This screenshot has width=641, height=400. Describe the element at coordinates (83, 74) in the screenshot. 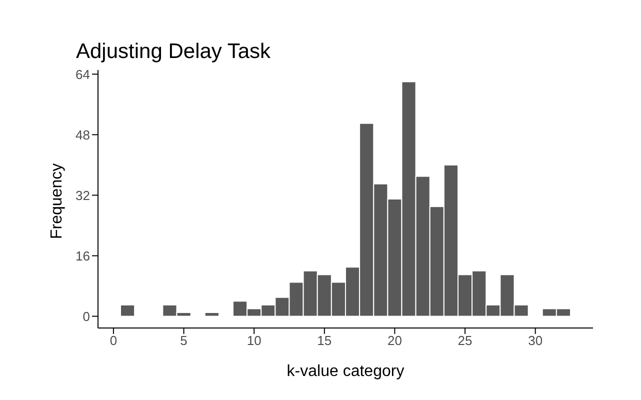

I see `y-tick-label: 64` at that location.